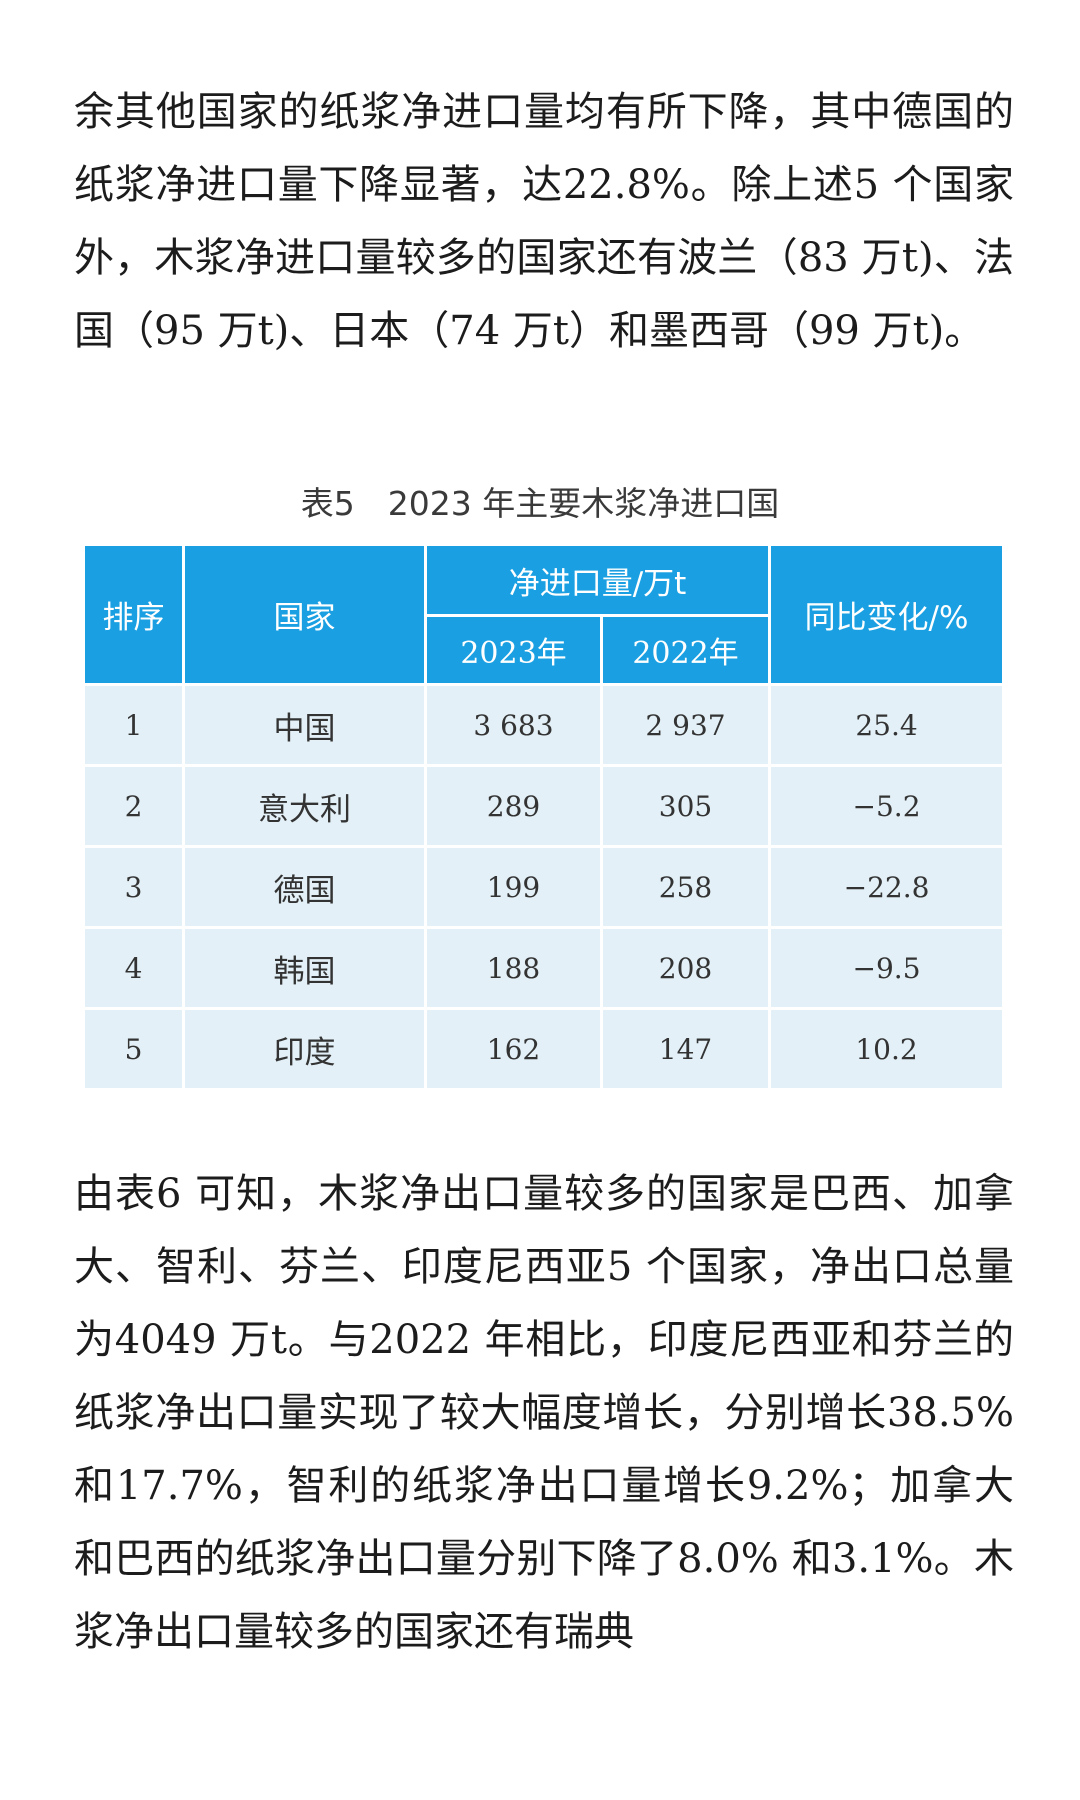 The height and width of the screenshot is (1800, 1080). What do you see at coordinates (685, 650) in the screenshot?
I see `header-2022: 2022年` at bounding box center [685, 650].